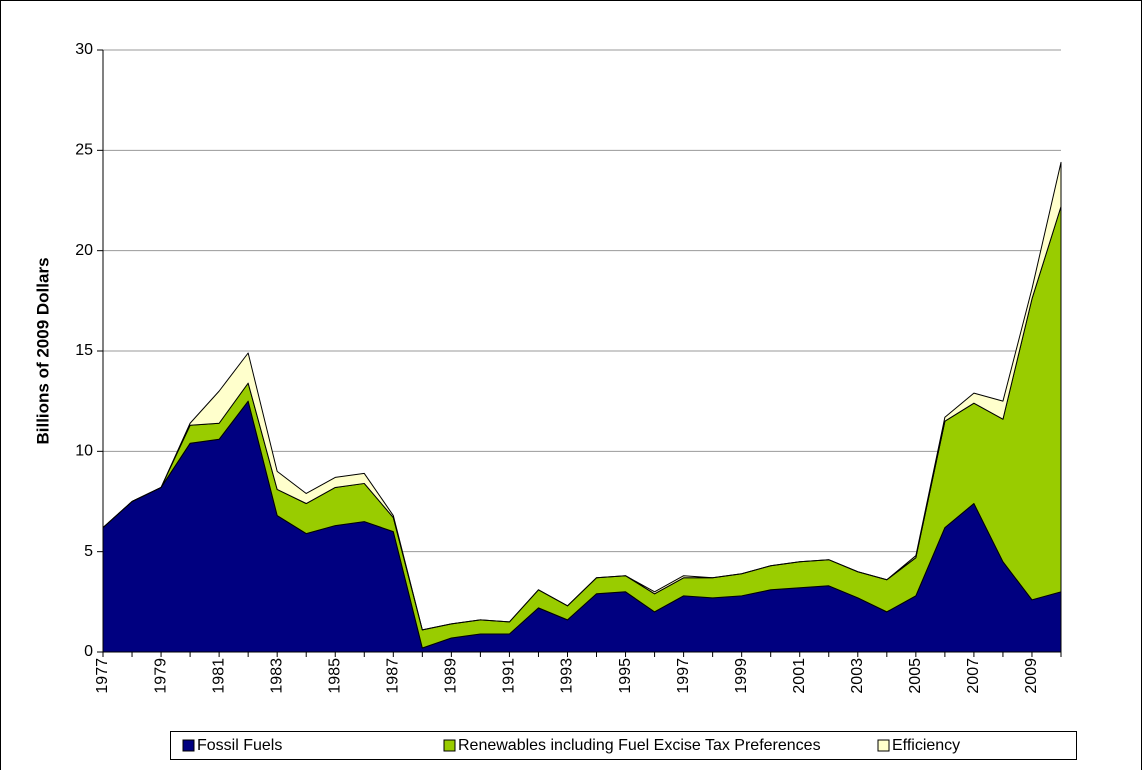  What do you see at coordinates (84, 150) in the screenshot?
I see `y-tick-label: 25` at bounding box center [84, 150].